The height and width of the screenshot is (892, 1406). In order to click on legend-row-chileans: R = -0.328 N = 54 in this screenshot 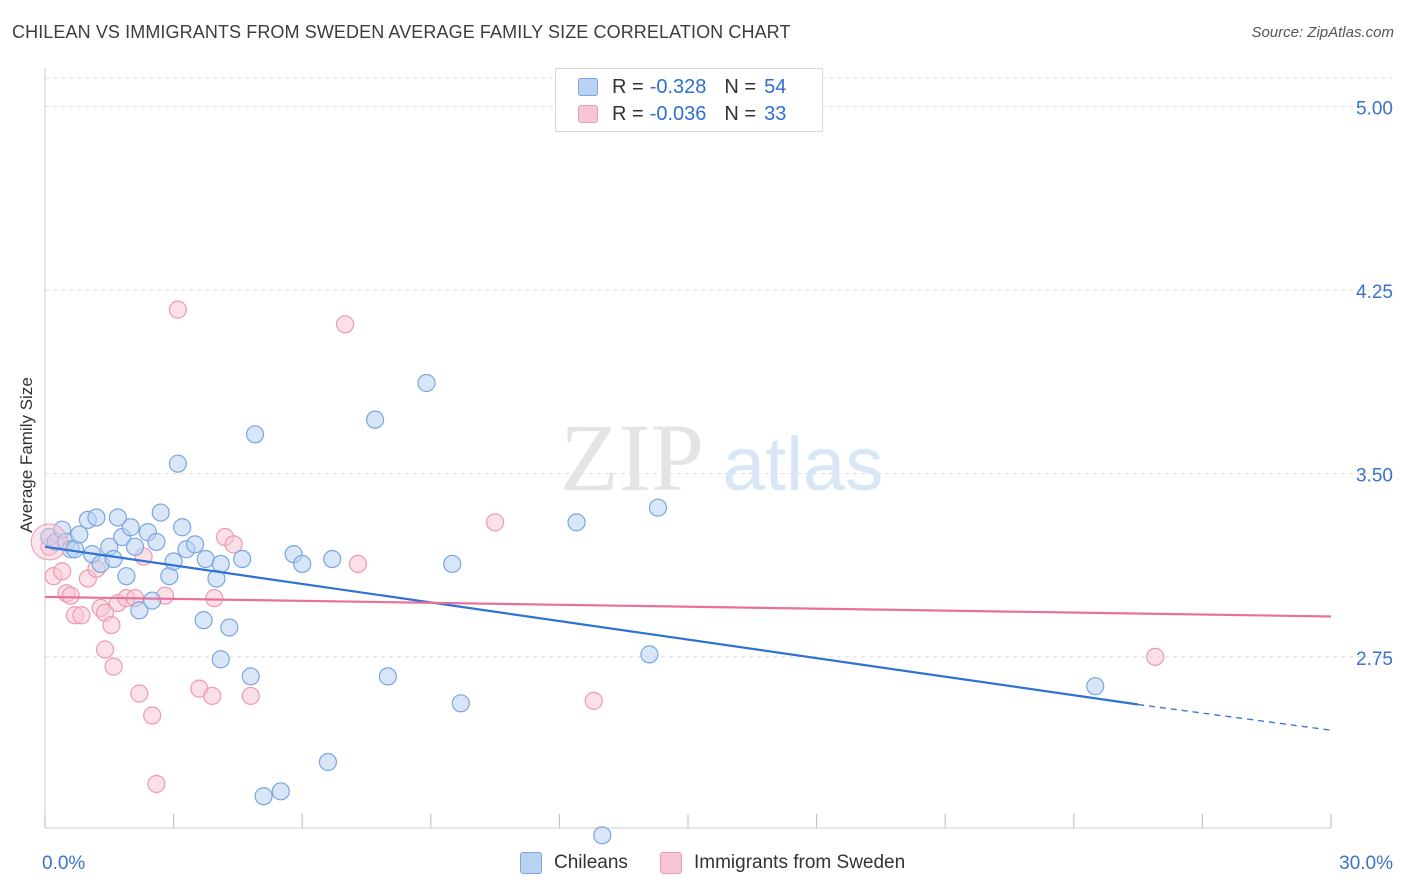, I will do `click(682, 87)`.